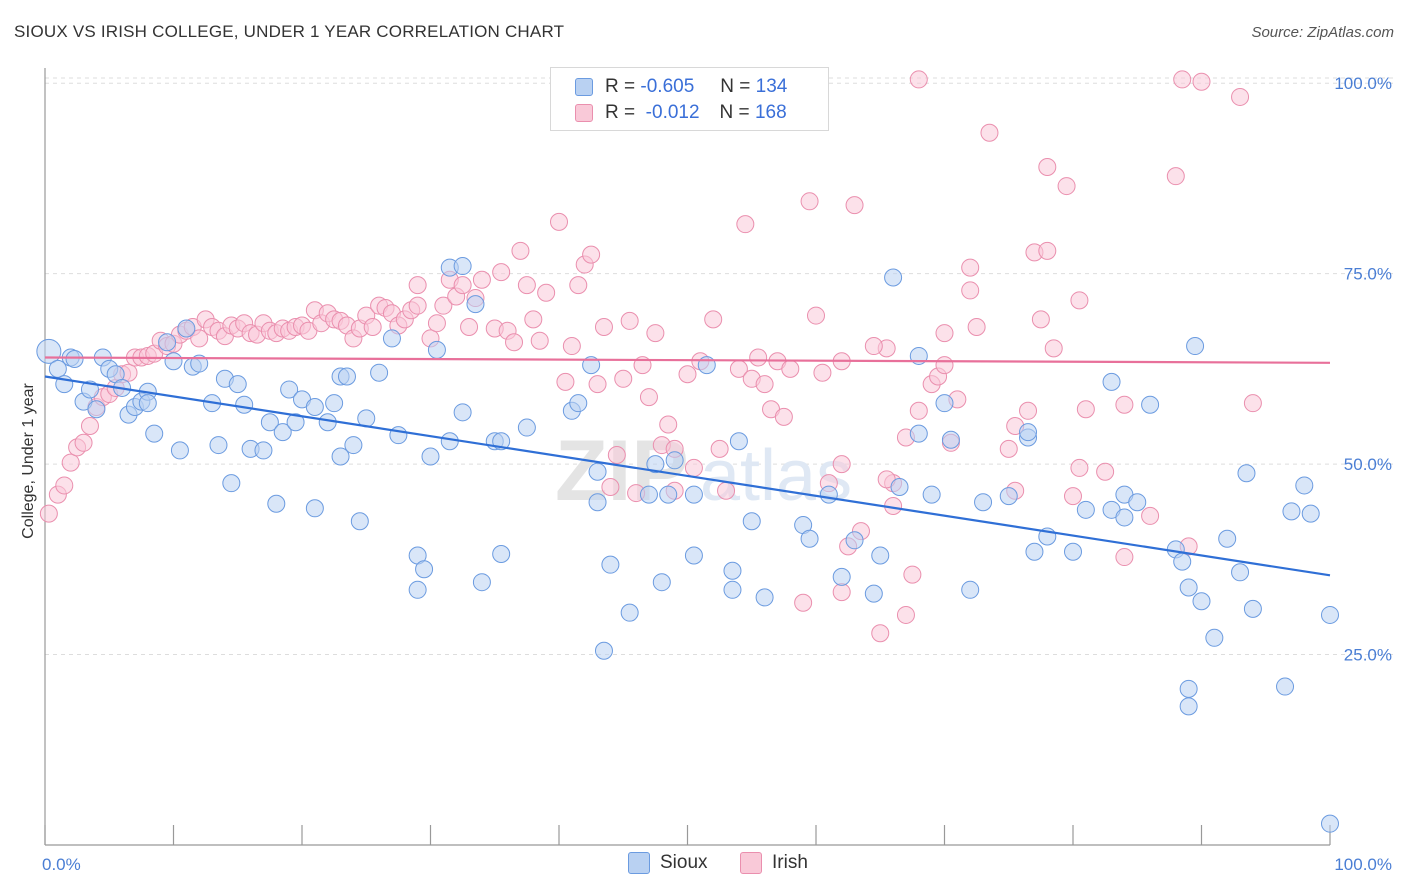  Describe the element at coordinates (620, 112) in the screenshot. I see `r-label: R =` at that location.